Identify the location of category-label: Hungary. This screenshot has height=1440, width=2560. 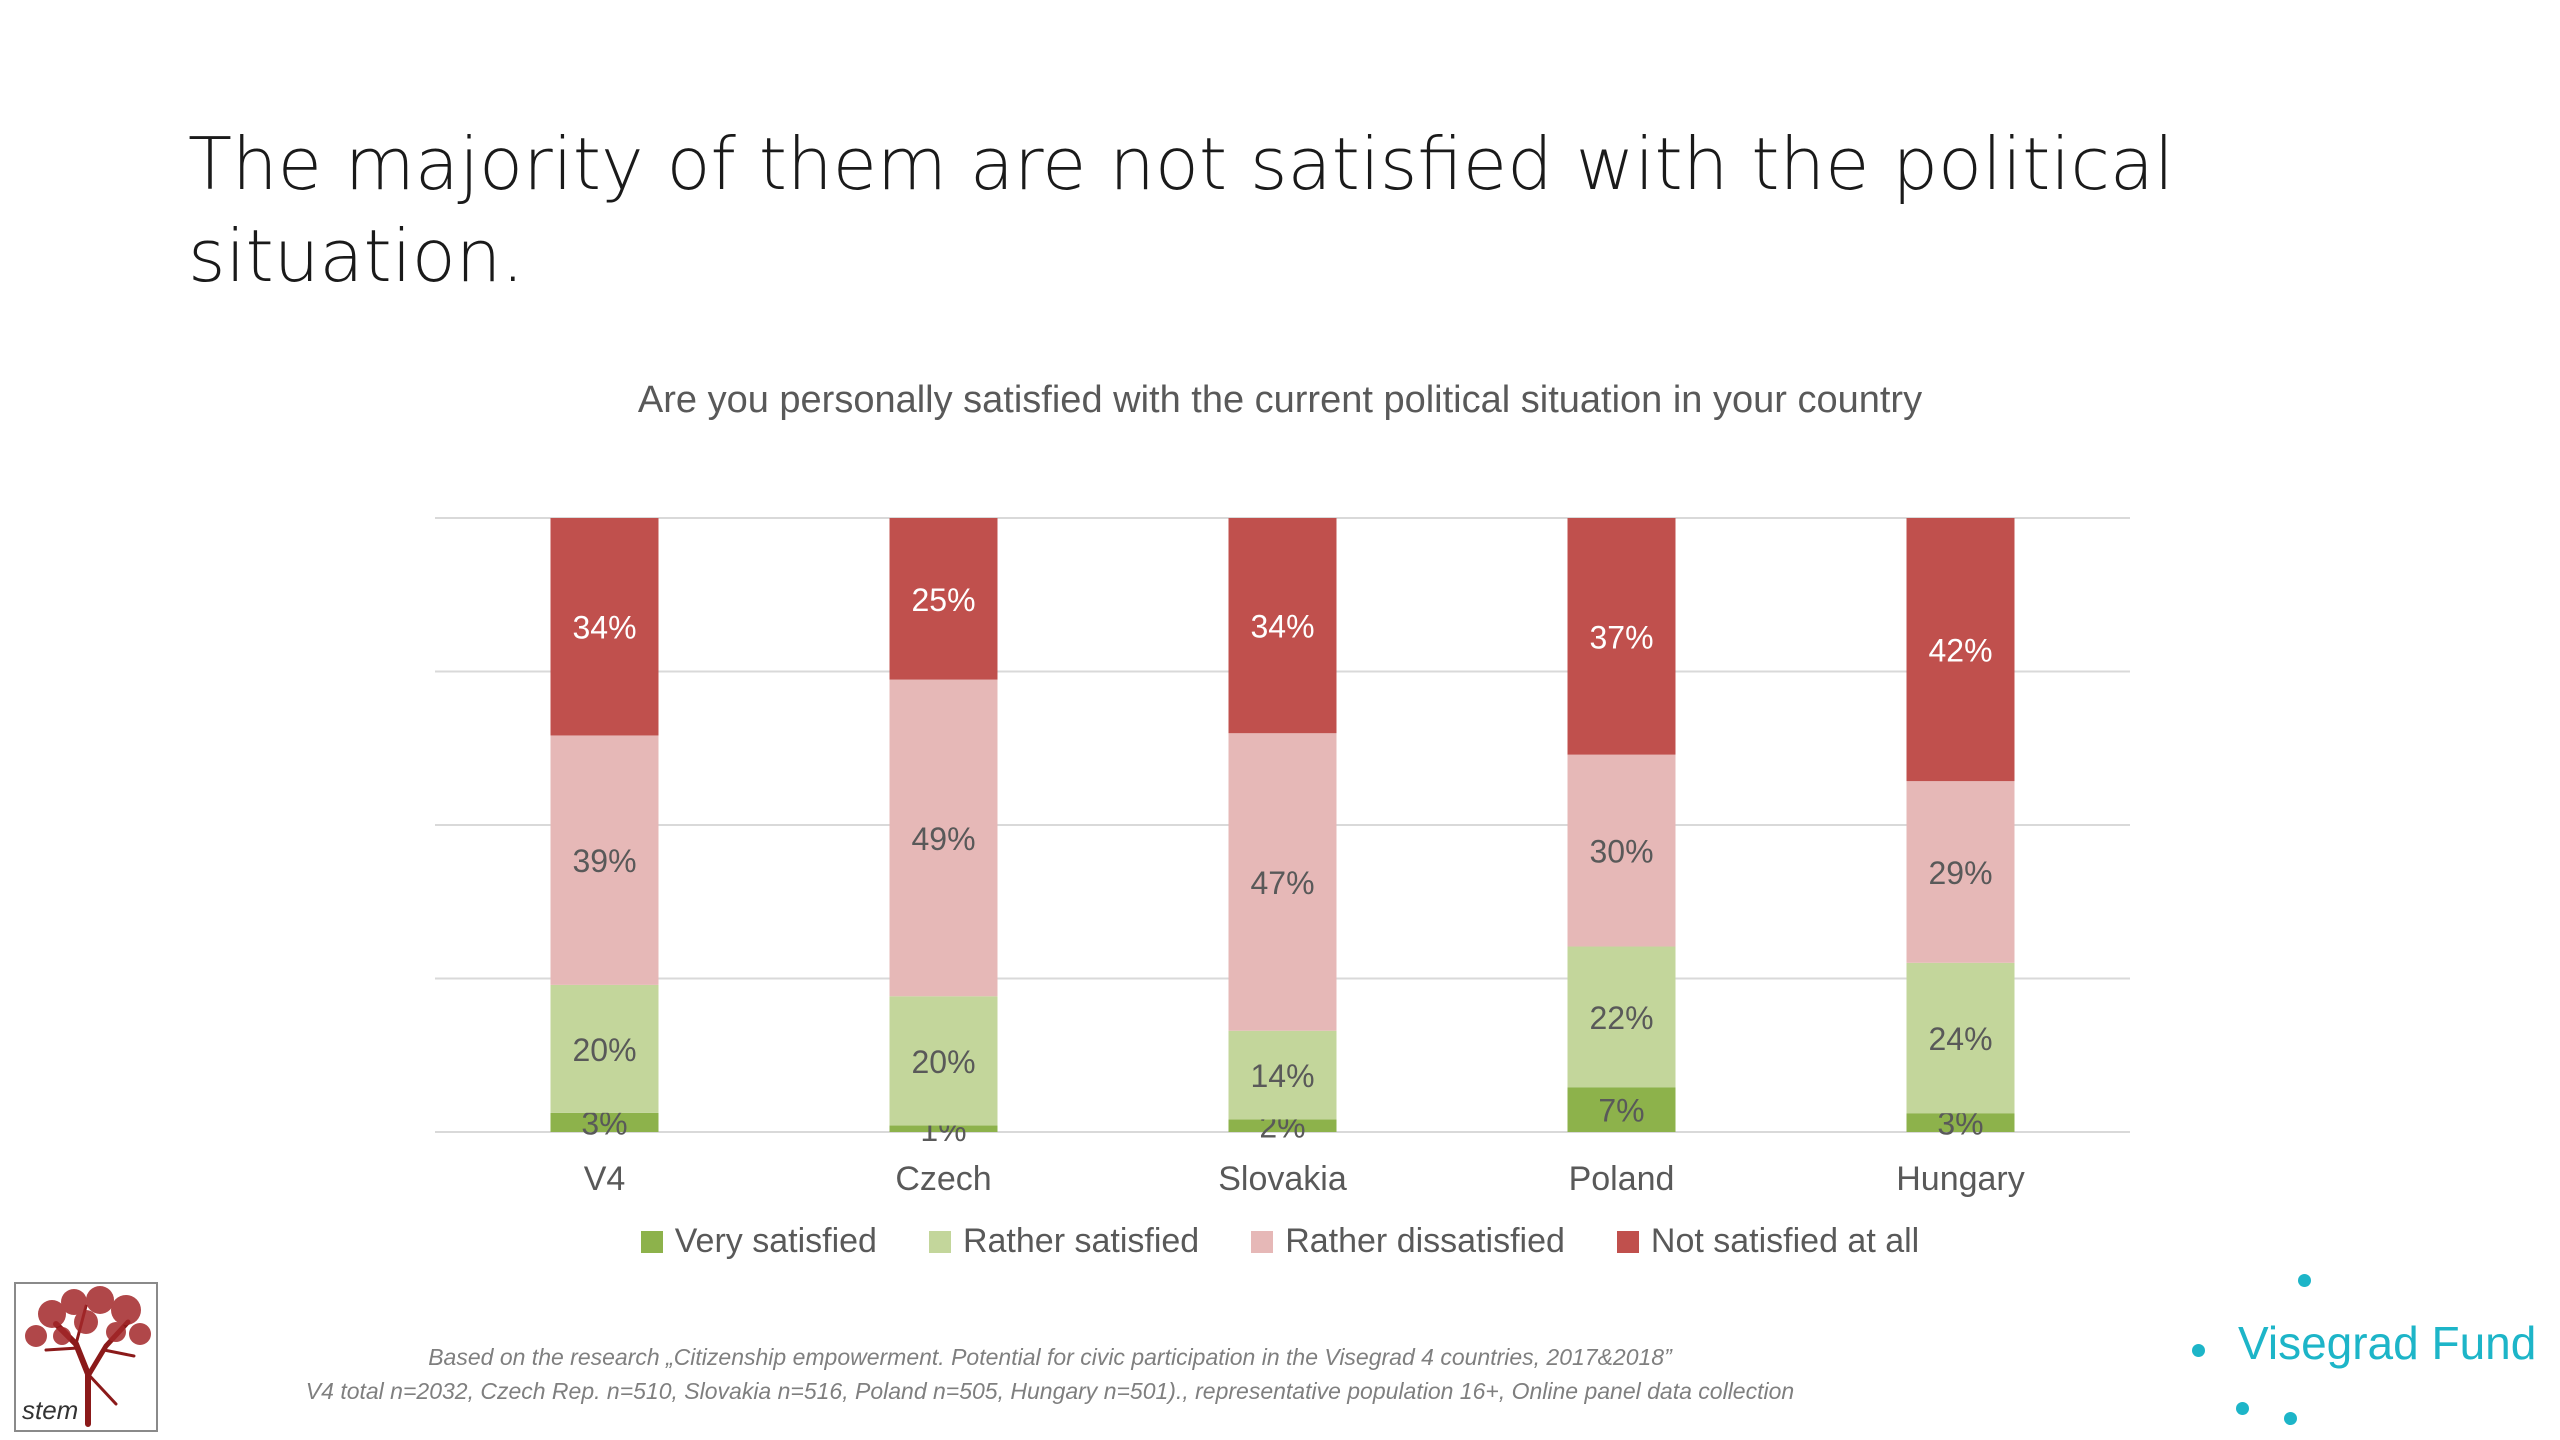
(1960, 1179).